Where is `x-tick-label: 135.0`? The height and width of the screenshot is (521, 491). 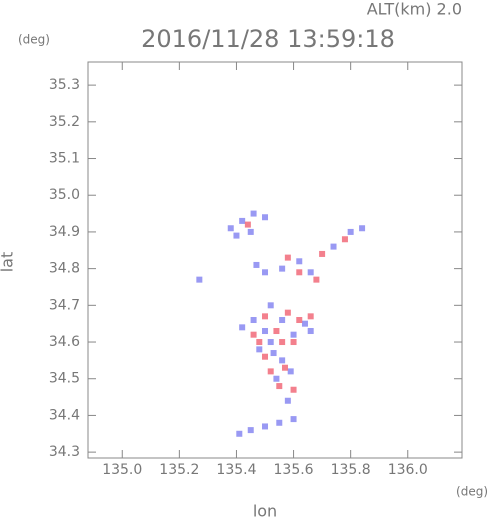
x-tick-label: 135.0 is located at coordinates (122, 470).